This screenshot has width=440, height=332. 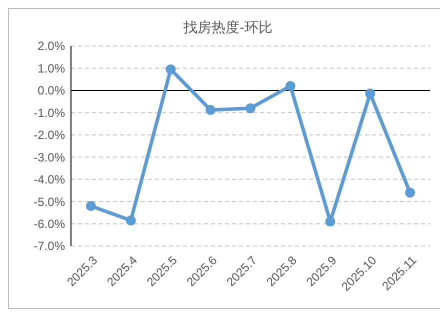 What do you see at coordinates (50, 135) in the screenshot?
I see `y-tick-label: -2.0%` at bounding box center [50, 135].